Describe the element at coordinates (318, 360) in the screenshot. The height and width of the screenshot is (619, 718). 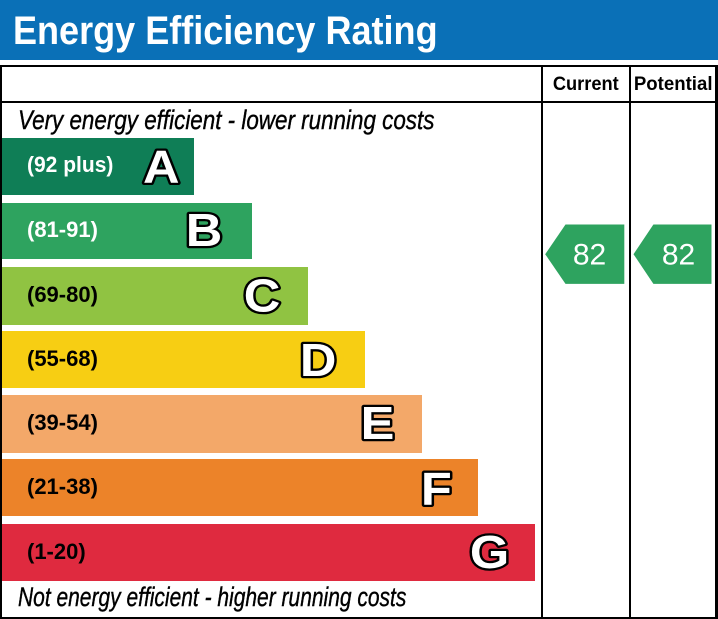
I see `svg-text: D` at that location.